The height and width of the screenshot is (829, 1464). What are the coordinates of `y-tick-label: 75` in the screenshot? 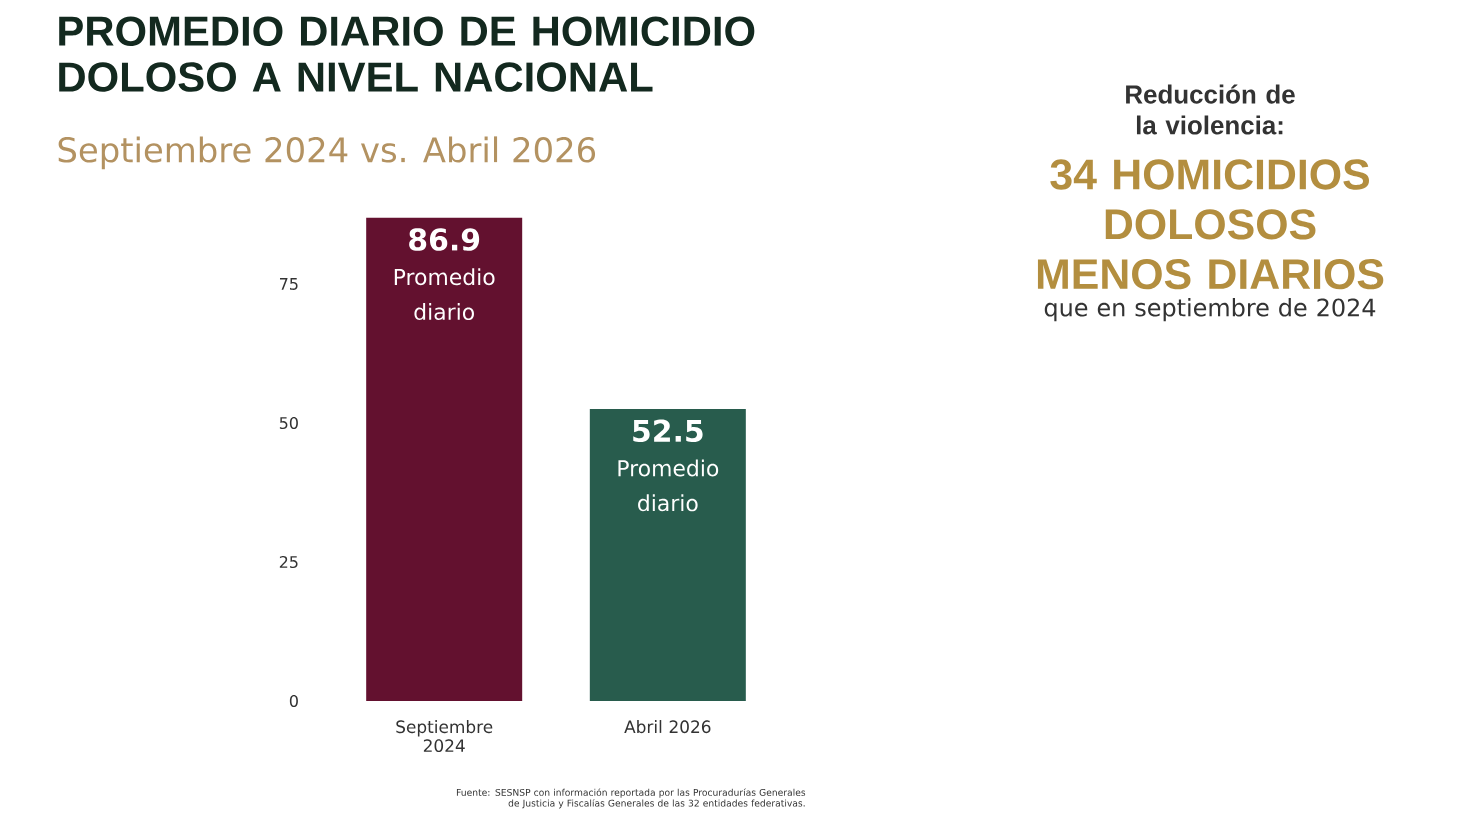 It's located at (288, 284).